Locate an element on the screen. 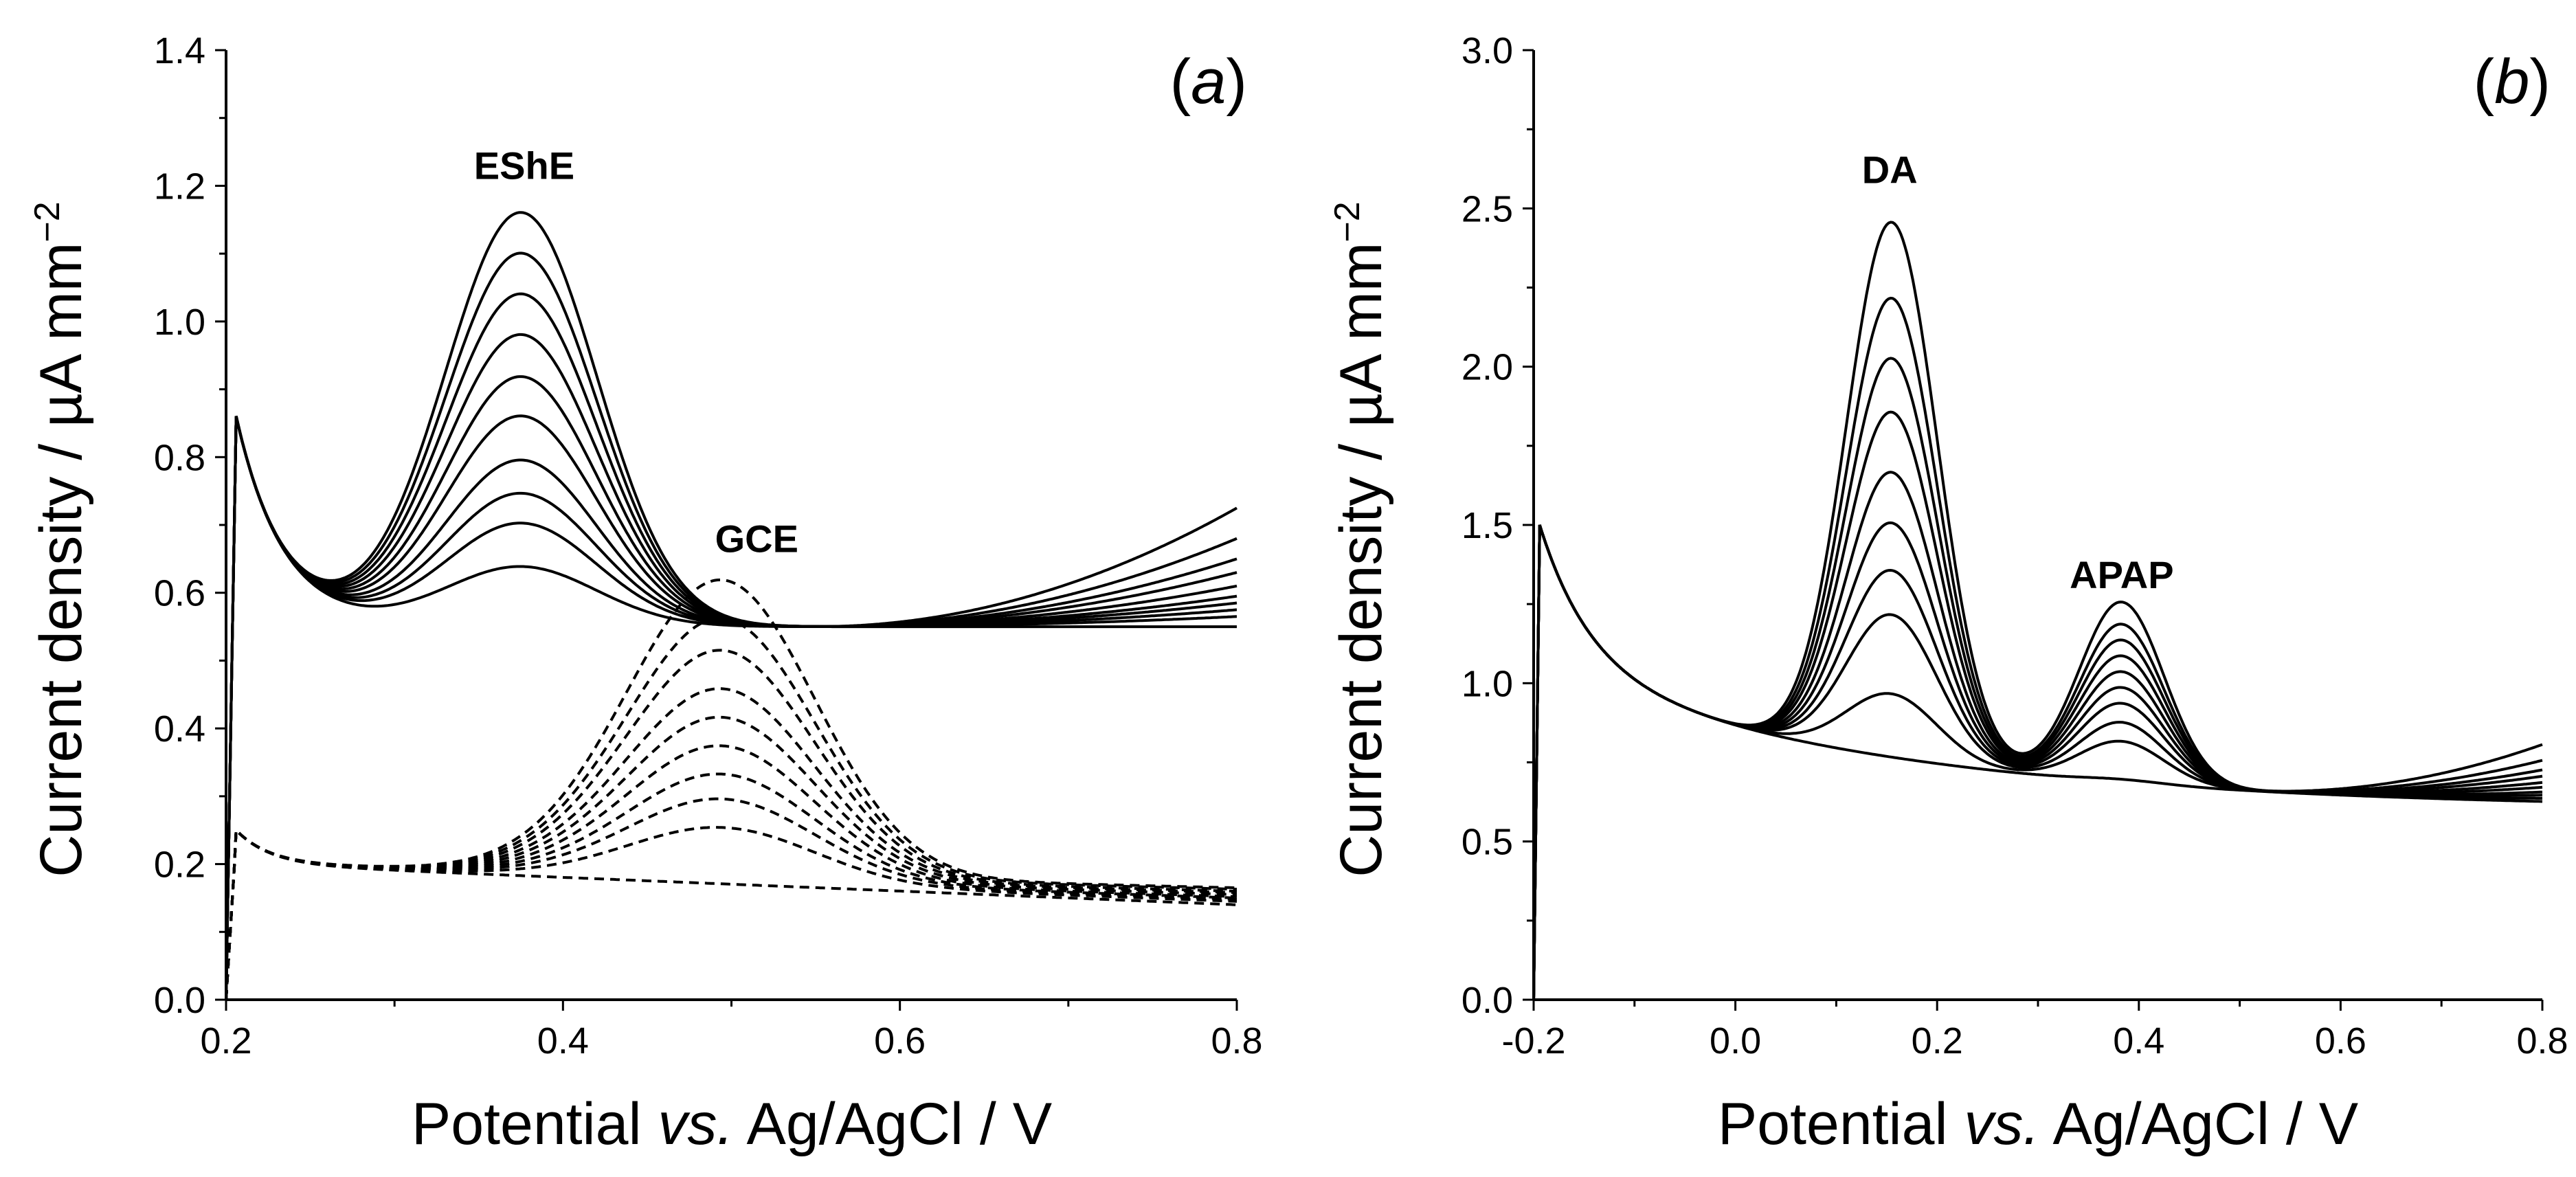 This screenshot has width=2576, height=1177. annotation-gce: GCE is located at coordinates (756, 538).